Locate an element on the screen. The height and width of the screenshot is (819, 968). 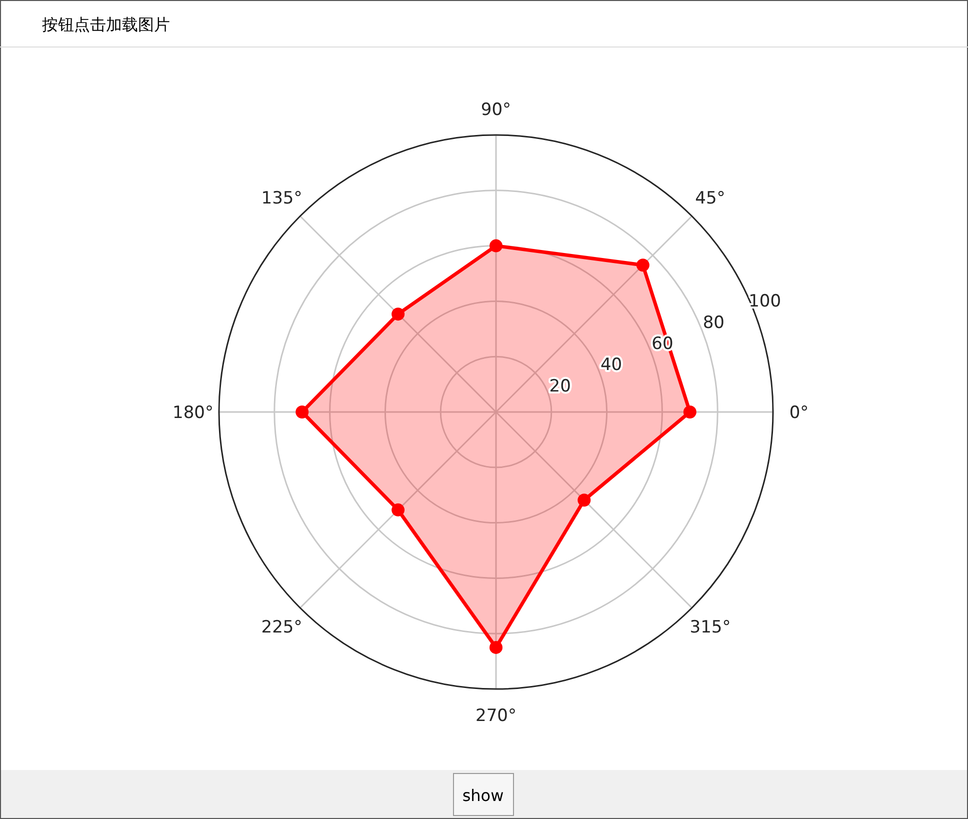
spoke-label: 270° is located at coordinates (496, 716).